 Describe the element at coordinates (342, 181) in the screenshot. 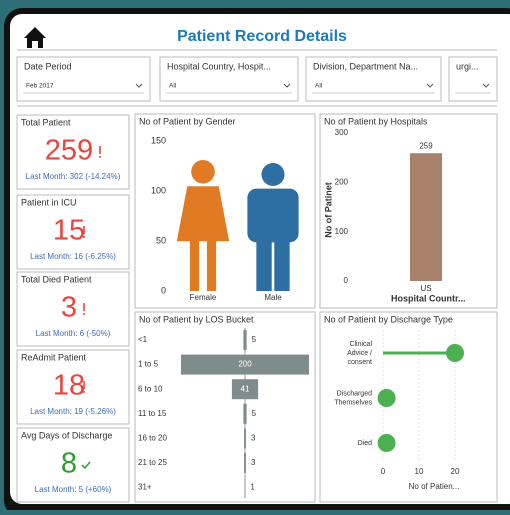

I see `y-tick-label: 200` at that location.